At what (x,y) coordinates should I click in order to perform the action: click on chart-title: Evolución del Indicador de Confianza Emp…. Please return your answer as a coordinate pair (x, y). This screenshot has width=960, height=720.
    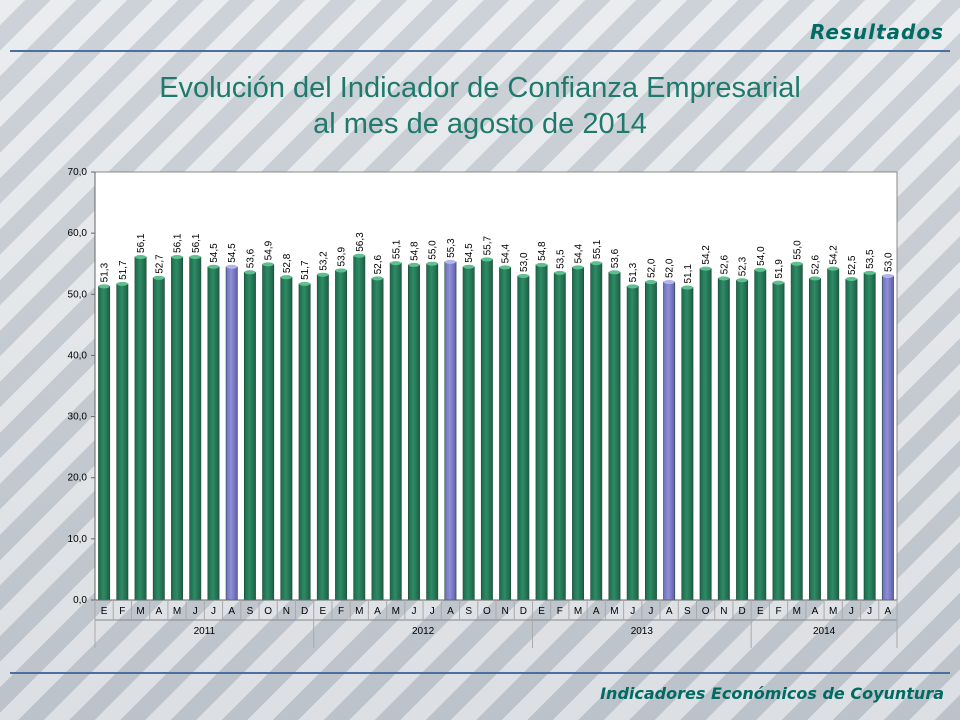
    Looking at the image, I should click on (480, 106).